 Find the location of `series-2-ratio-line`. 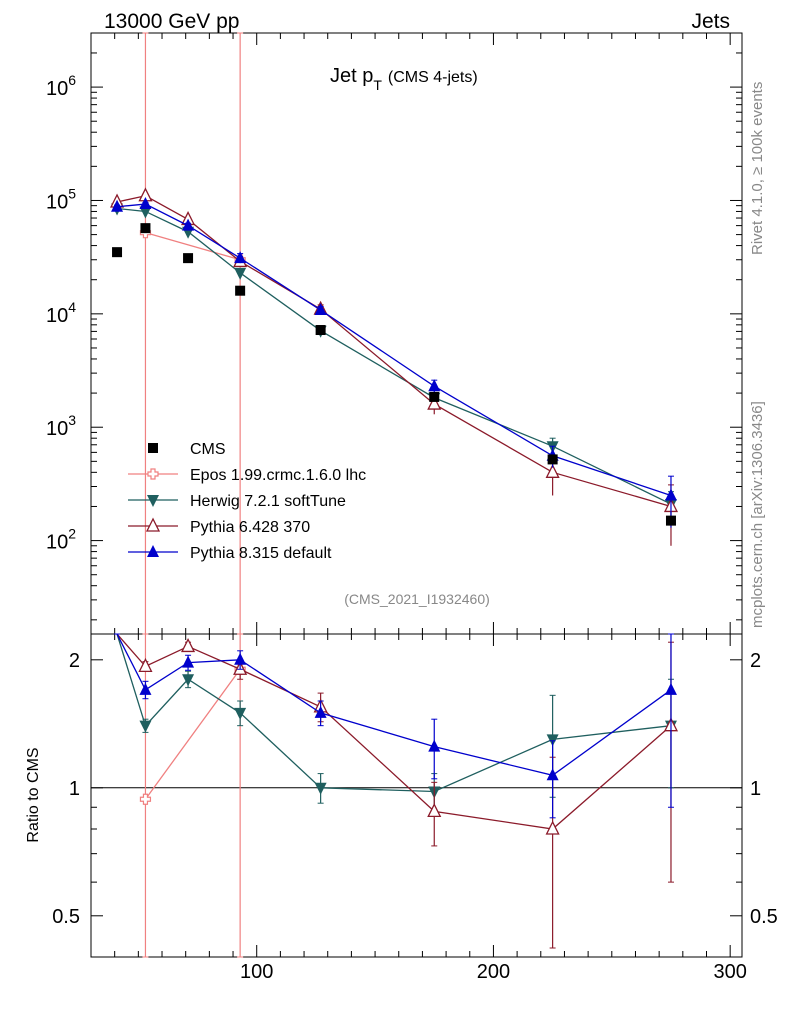

series-2-ratio-line is located at coordinates (394, 731).